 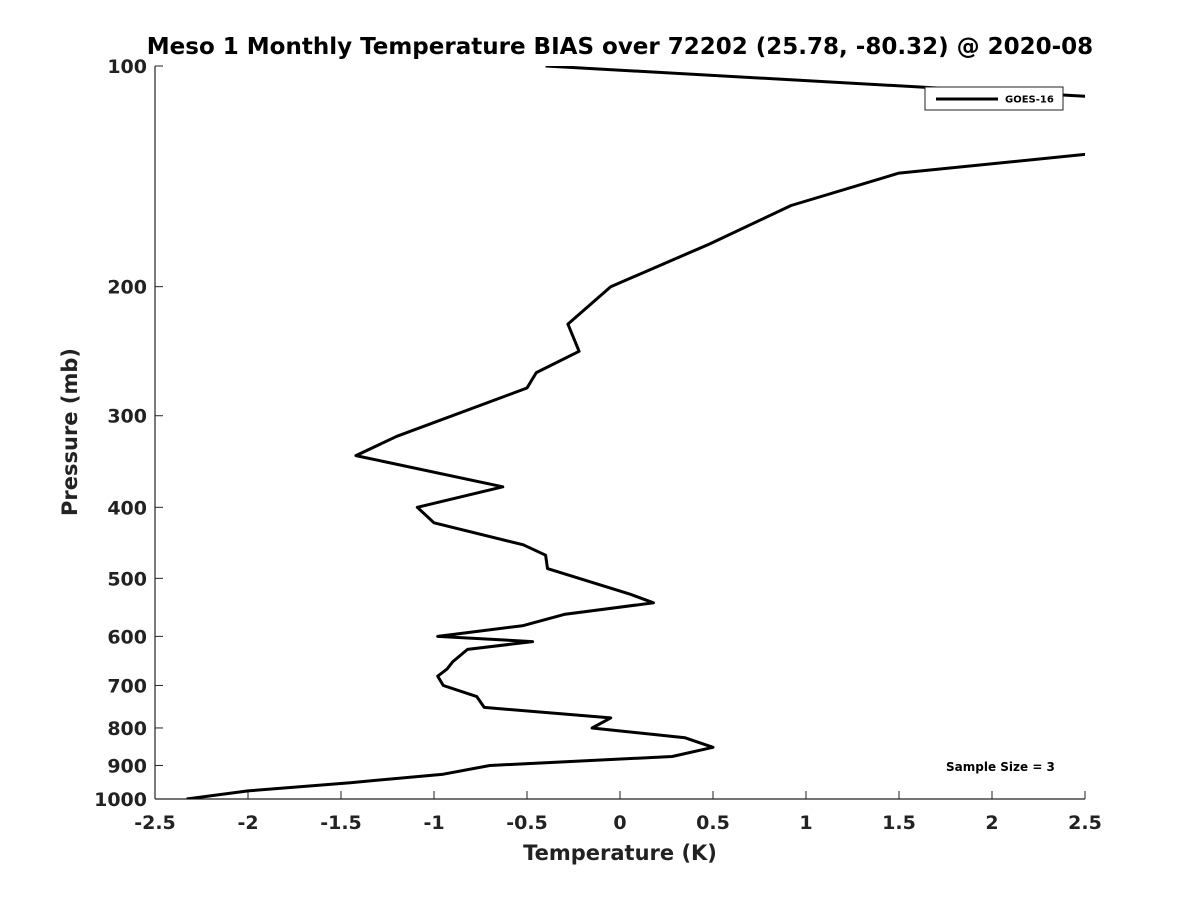 I want to click on y-axis-ticks: 100 200 300 400 500 600 700 800 900 1000, so click(x=128, y=433).